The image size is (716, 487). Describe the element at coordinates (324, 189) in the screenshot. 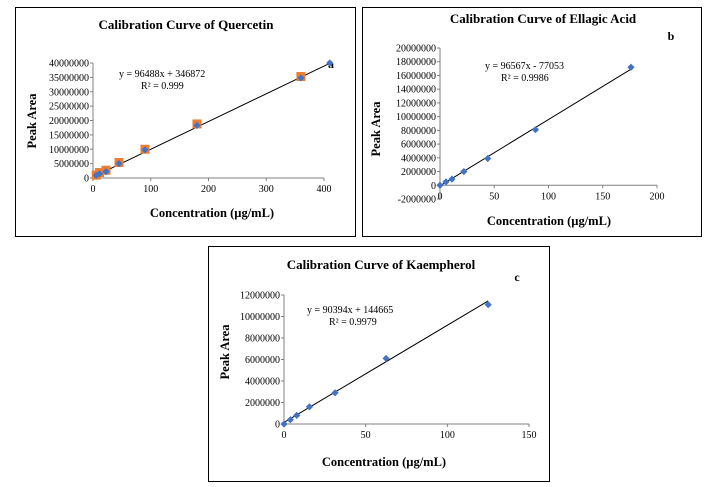

I see `x-tick-label: 400` at that location.